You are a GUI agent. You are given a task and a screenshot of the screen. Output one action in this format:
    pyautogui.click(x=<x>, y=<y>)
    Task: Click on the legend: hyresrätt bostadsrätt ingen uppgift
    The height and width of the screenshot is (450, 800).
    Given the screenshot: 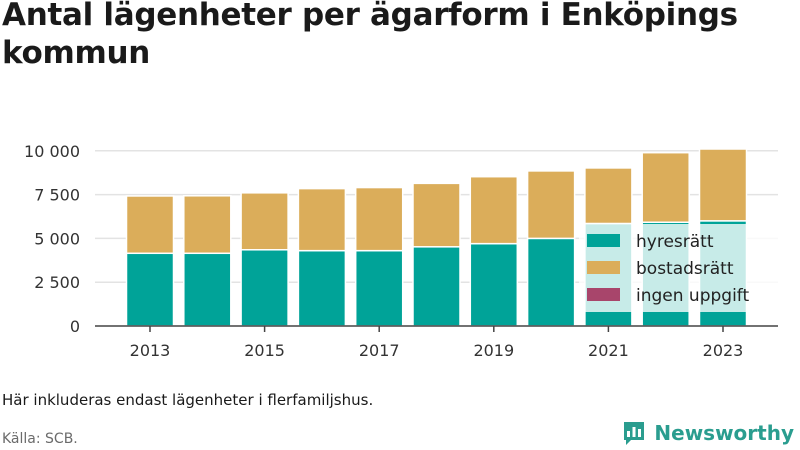 What is the action you would take?
    pyautogui.click(x=678, y=268)
    